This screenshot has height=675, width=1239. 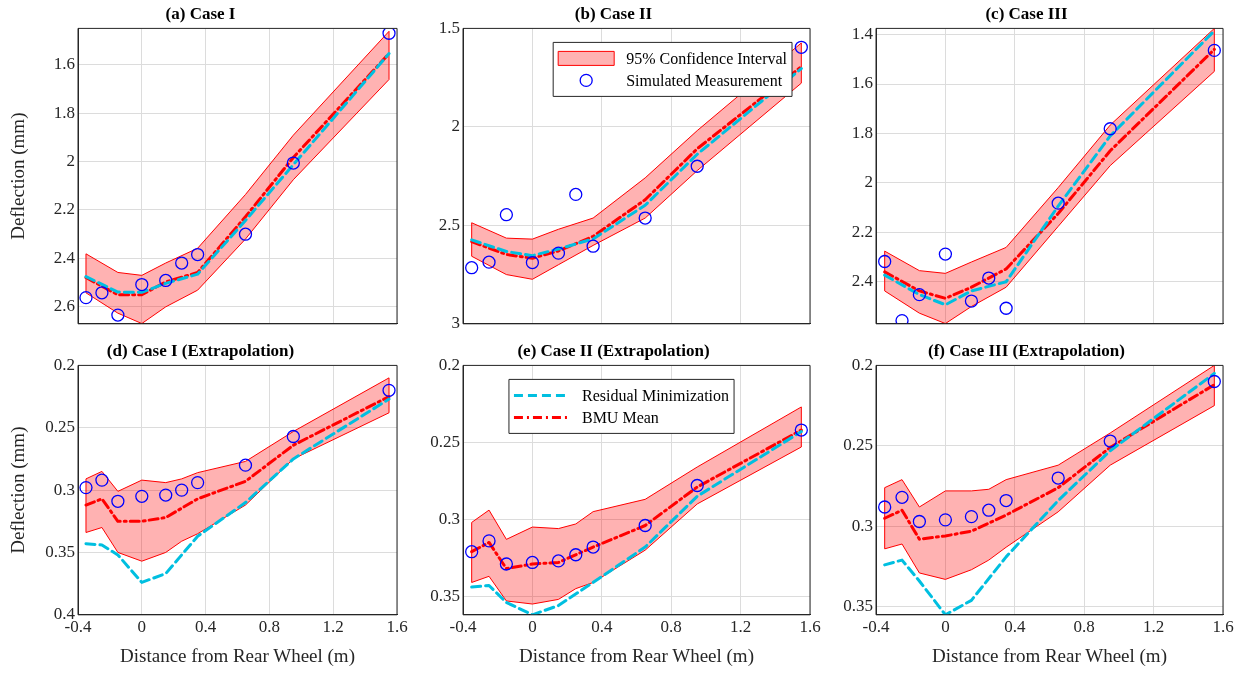 What do you see at coordinates (613, 13) in the screenshot?
I see `chart-title: (b) Case II` at bounding box center [613, 13].